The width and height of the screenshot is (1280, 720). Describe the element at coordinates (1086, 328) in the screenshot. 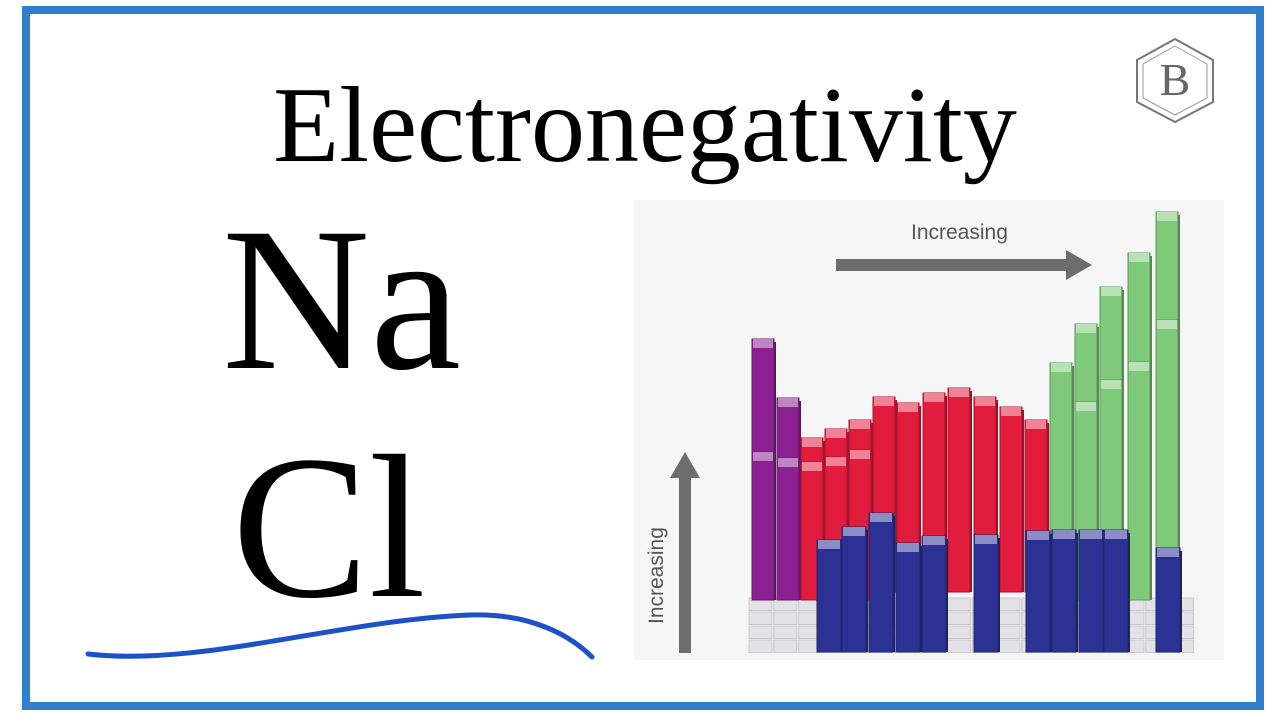

I see `bar-back-13-top` at that location.